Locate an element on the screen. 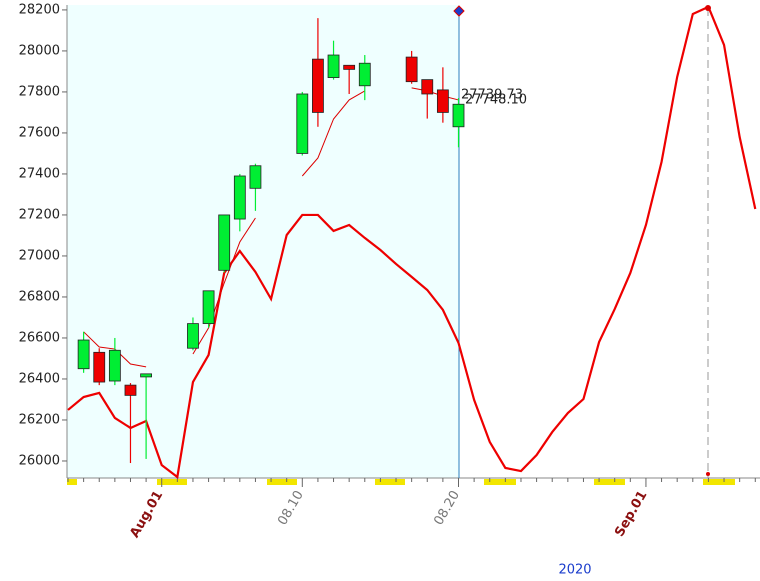  x-tick-label: 08.20 is located at coordinates (447, 508).